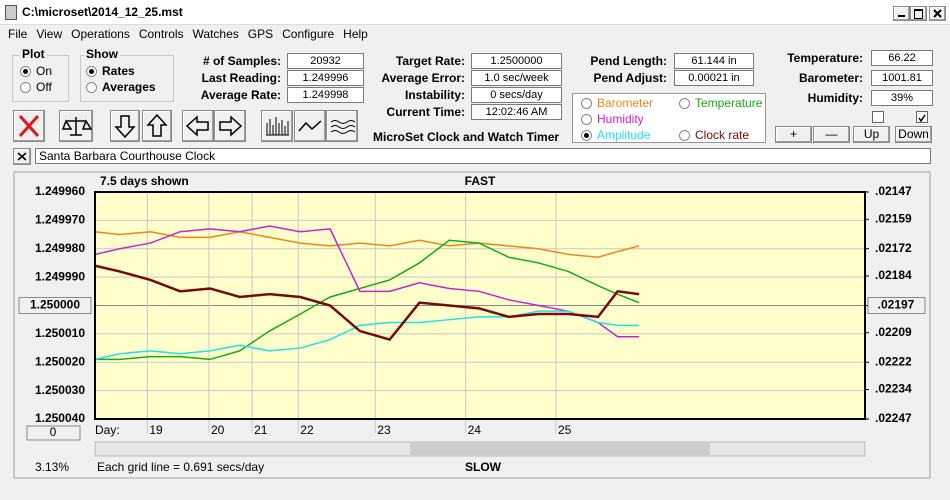  Describe the element at coordinates (560, 449) in the screenshot. I see `scroll-thumb` at that location.